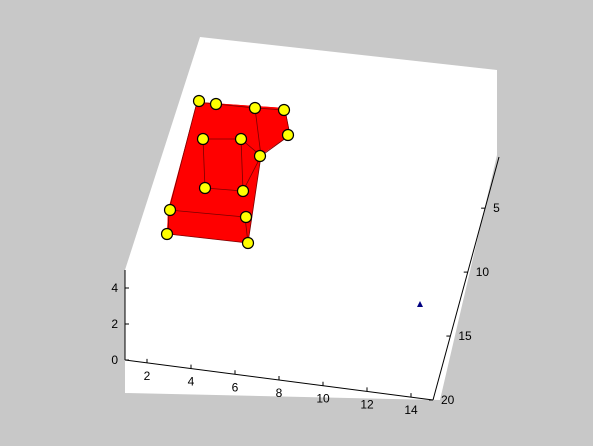 This screenshot has height=446, width=593. Describe the element at coordinates (465, 336) in the screenshot. I see `y-tick-label: 15` at that location.